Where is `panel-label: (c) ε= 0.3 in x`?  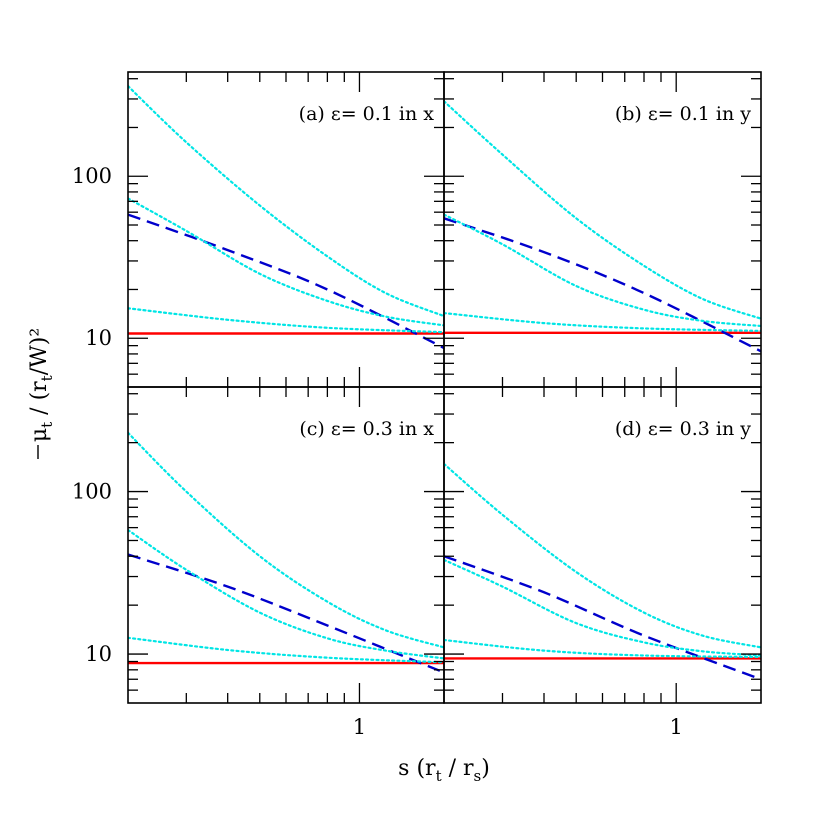
panel-label: (c) ε= 0.3 in x is located at coordinates (366, 429).